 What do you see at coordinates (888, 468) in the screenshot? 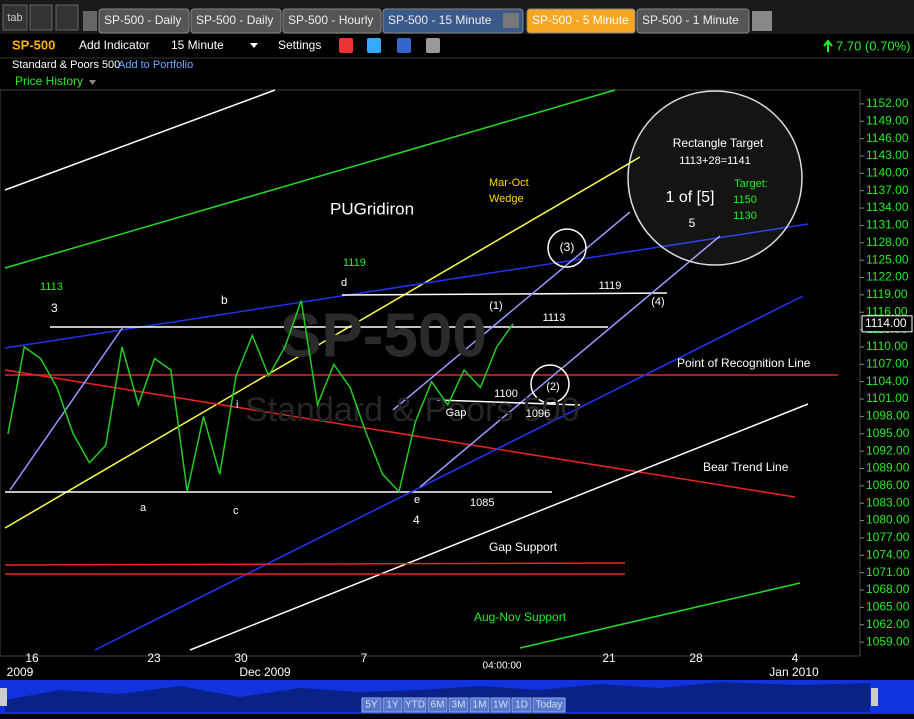
I see `y-tick-label: 1089.00` at bounding box center [888, 468].